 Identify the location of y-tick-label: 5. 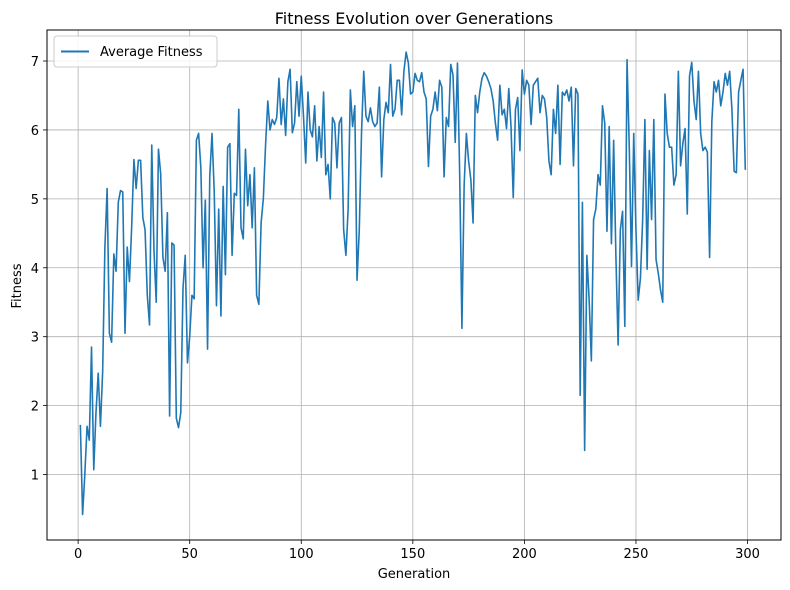
(35, 200).